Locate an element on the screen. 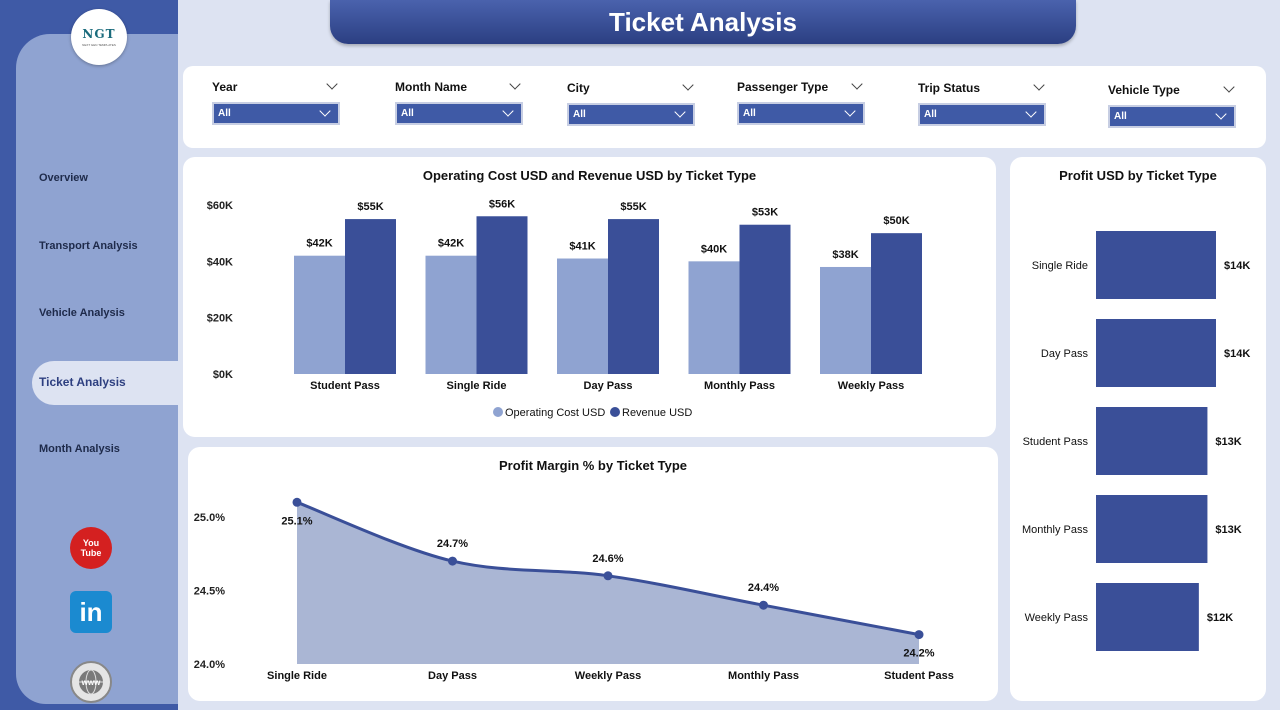  linkedin-icon: in is located at coordinates (91, 612).